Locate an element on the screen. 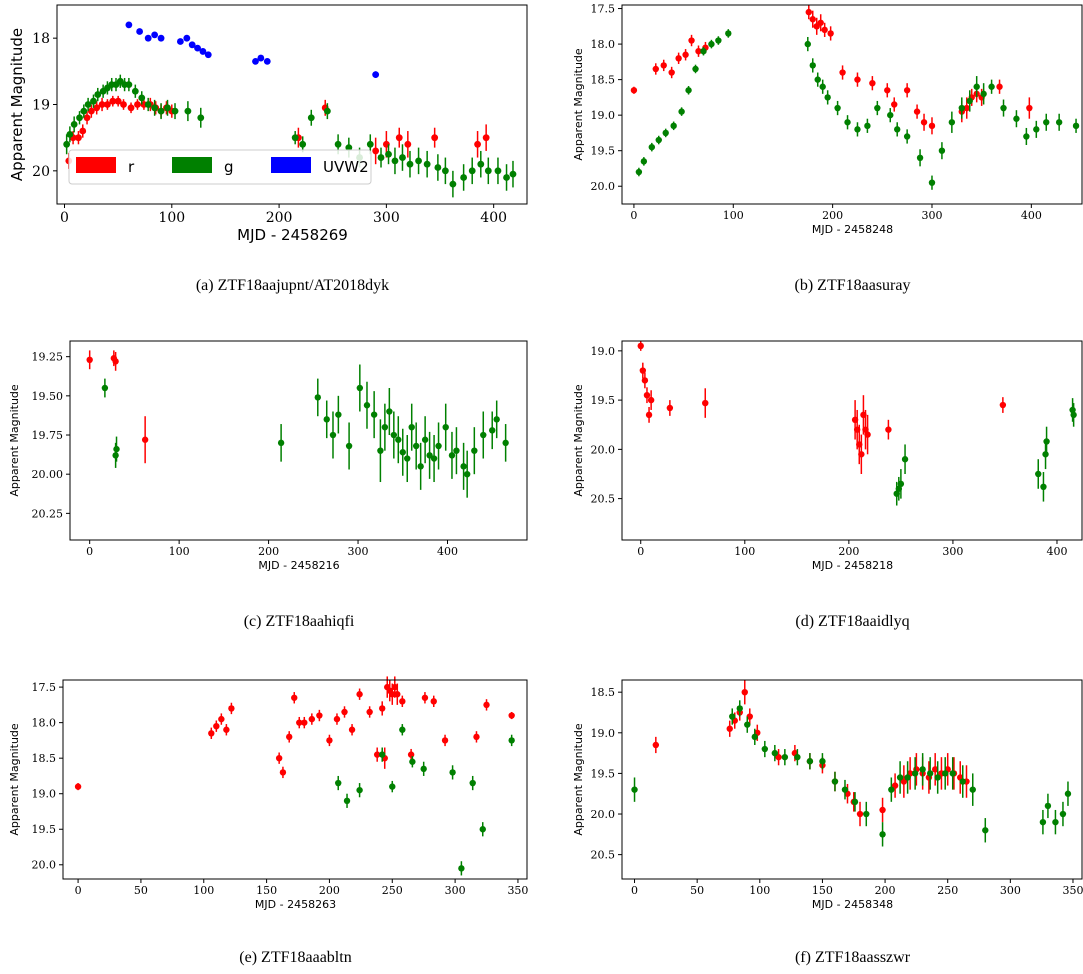 The image size is (1083, 974). y-tick-label: 19.0 is located at coordinates (603, 351).